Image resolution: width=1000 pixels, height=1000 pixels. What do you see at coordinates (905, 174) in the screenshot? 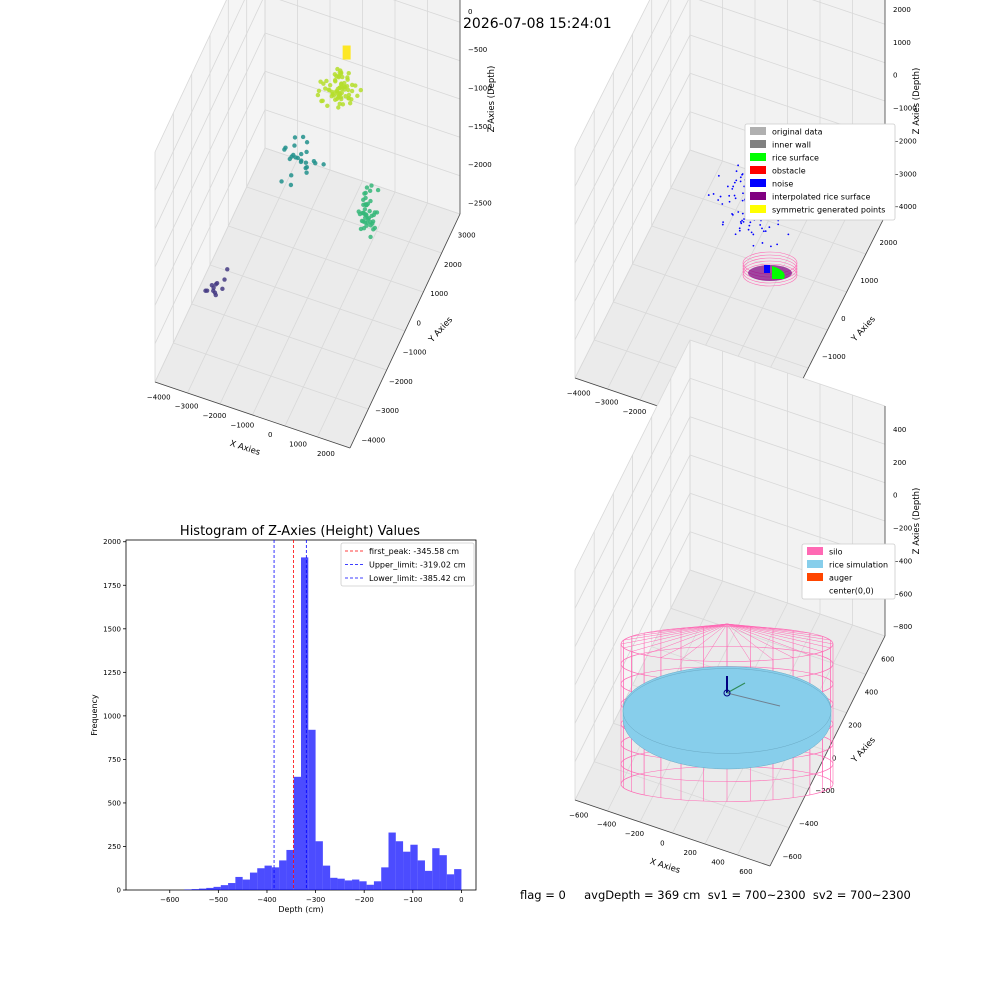
I see `panel2-z-tick-label: −3000` at bounding box center [905, 174].